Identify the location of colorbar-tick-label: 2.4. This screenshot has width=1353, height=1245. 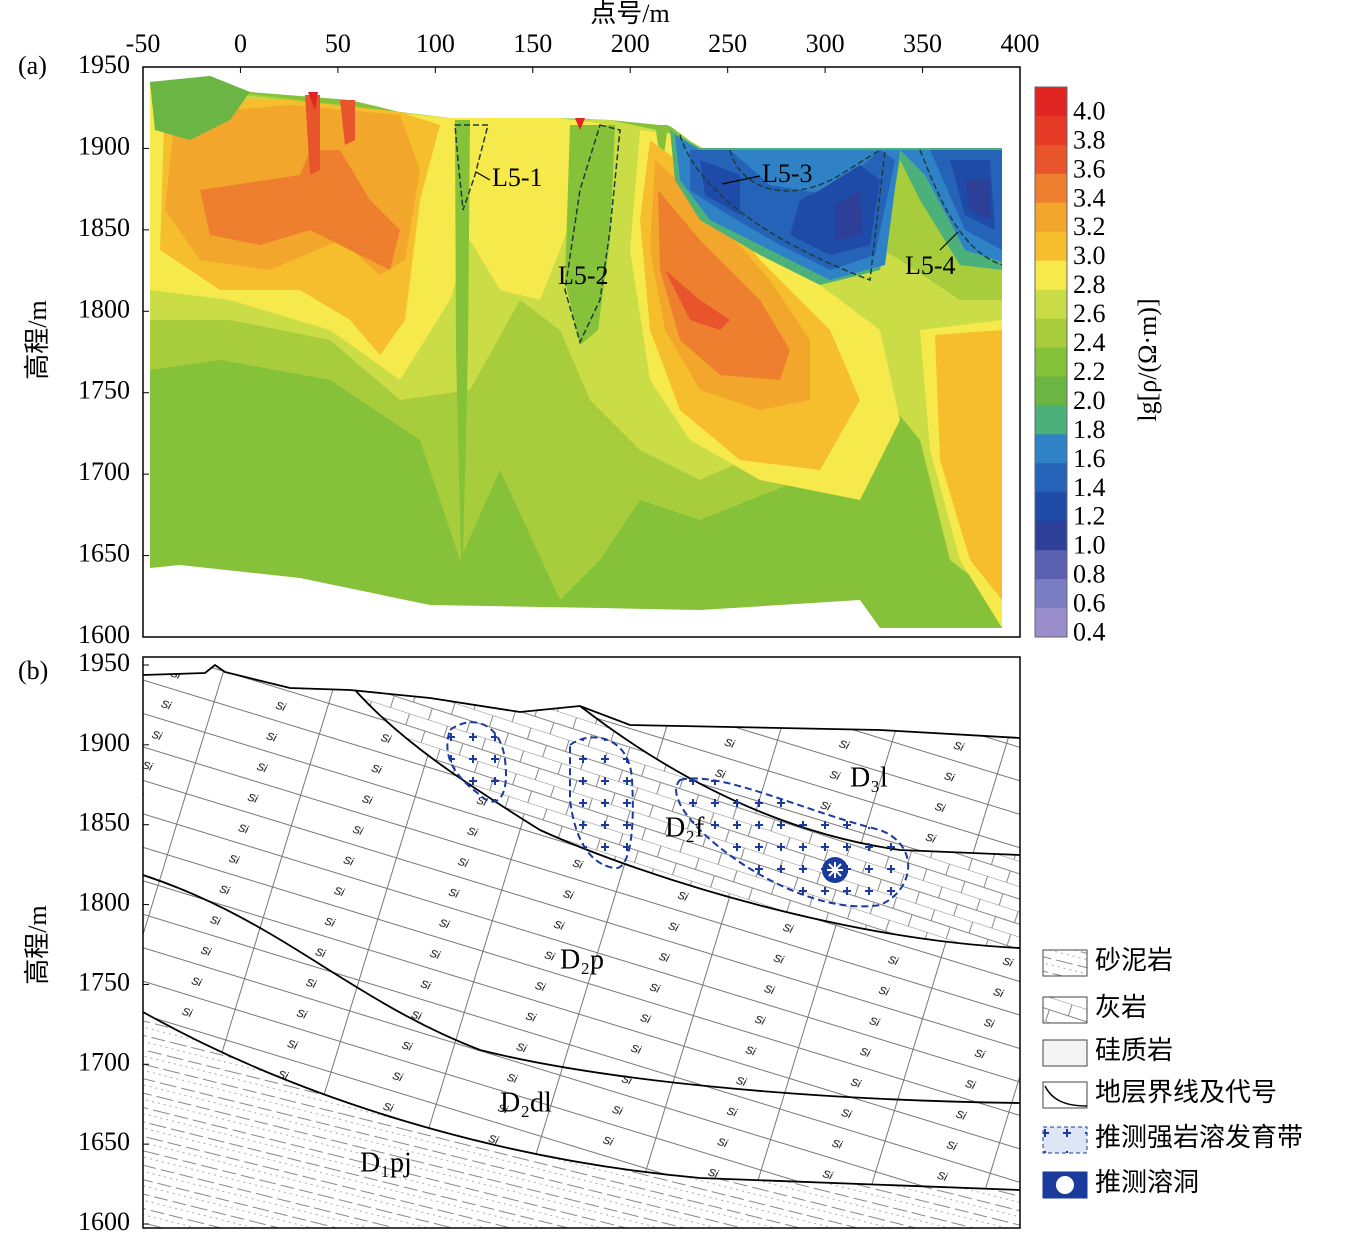
(1089, 342).